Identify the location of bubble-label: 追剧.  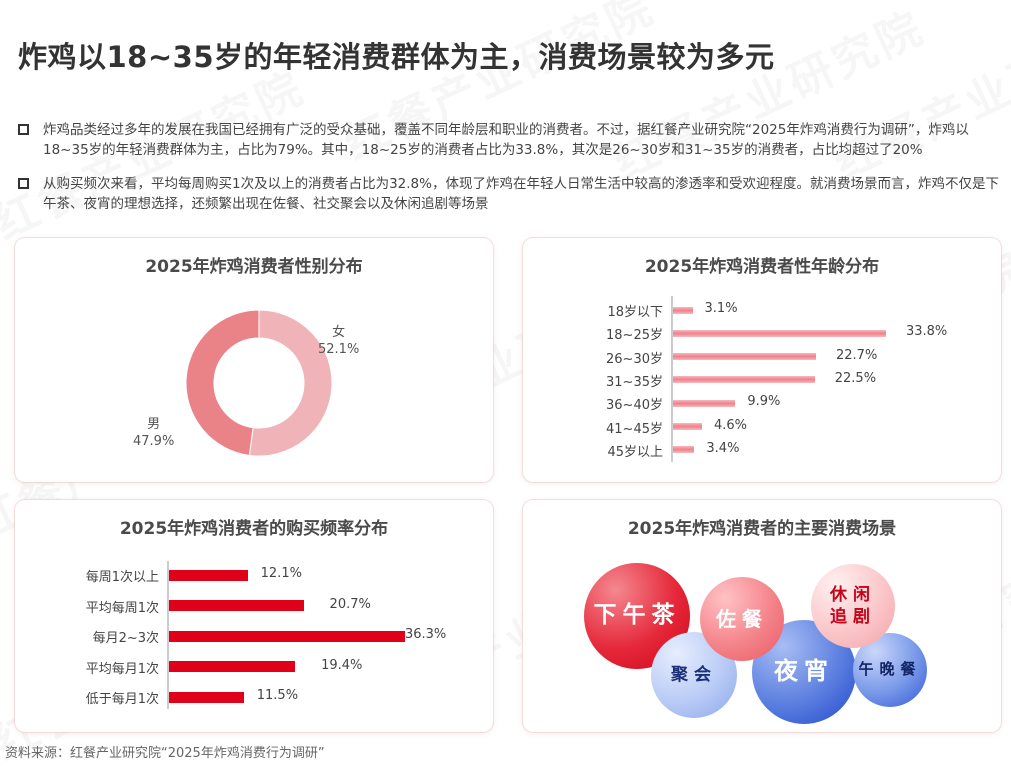
(853, 617).